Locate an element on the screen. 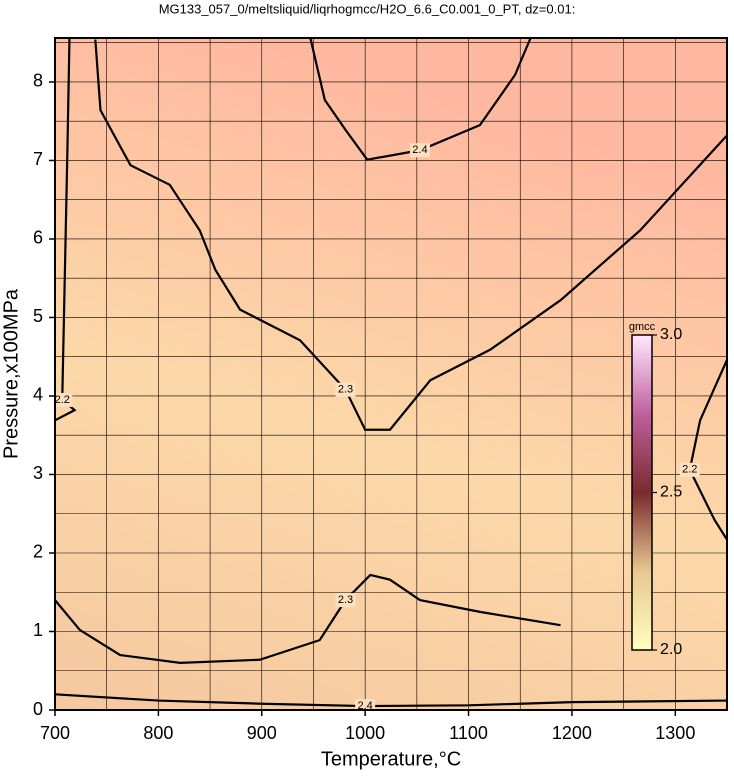 This screenshot has height=781, width=734. x-tick-label: 700 is located at coordinates (55, 733).